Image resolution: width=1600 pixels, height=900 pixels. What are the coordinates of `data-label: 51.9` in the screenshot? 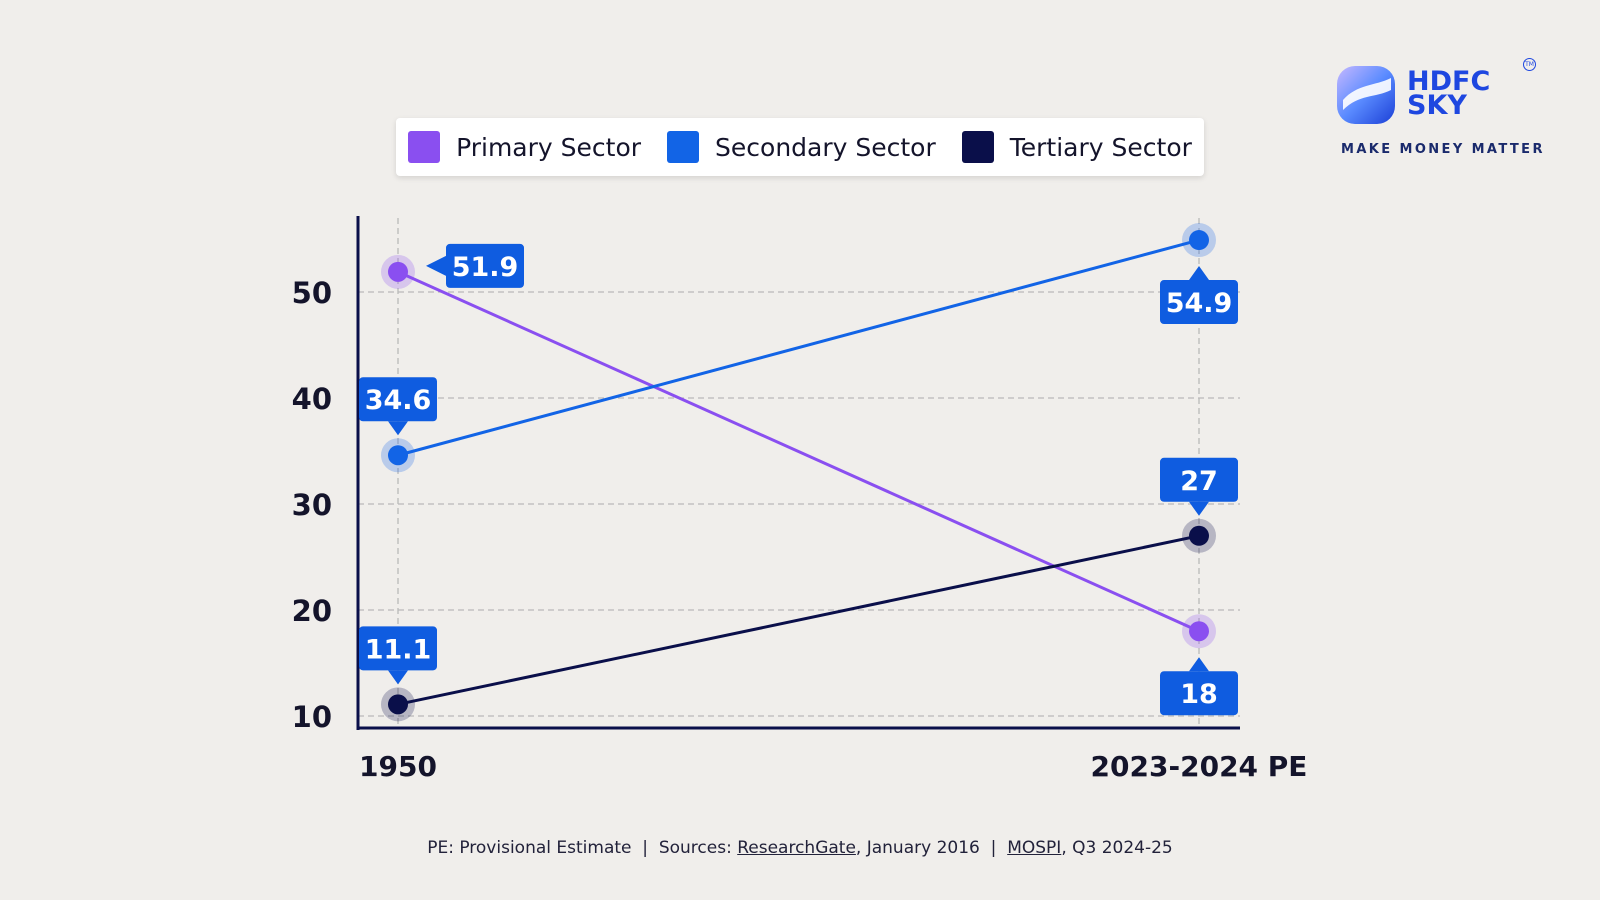 It's located at (485, 267).